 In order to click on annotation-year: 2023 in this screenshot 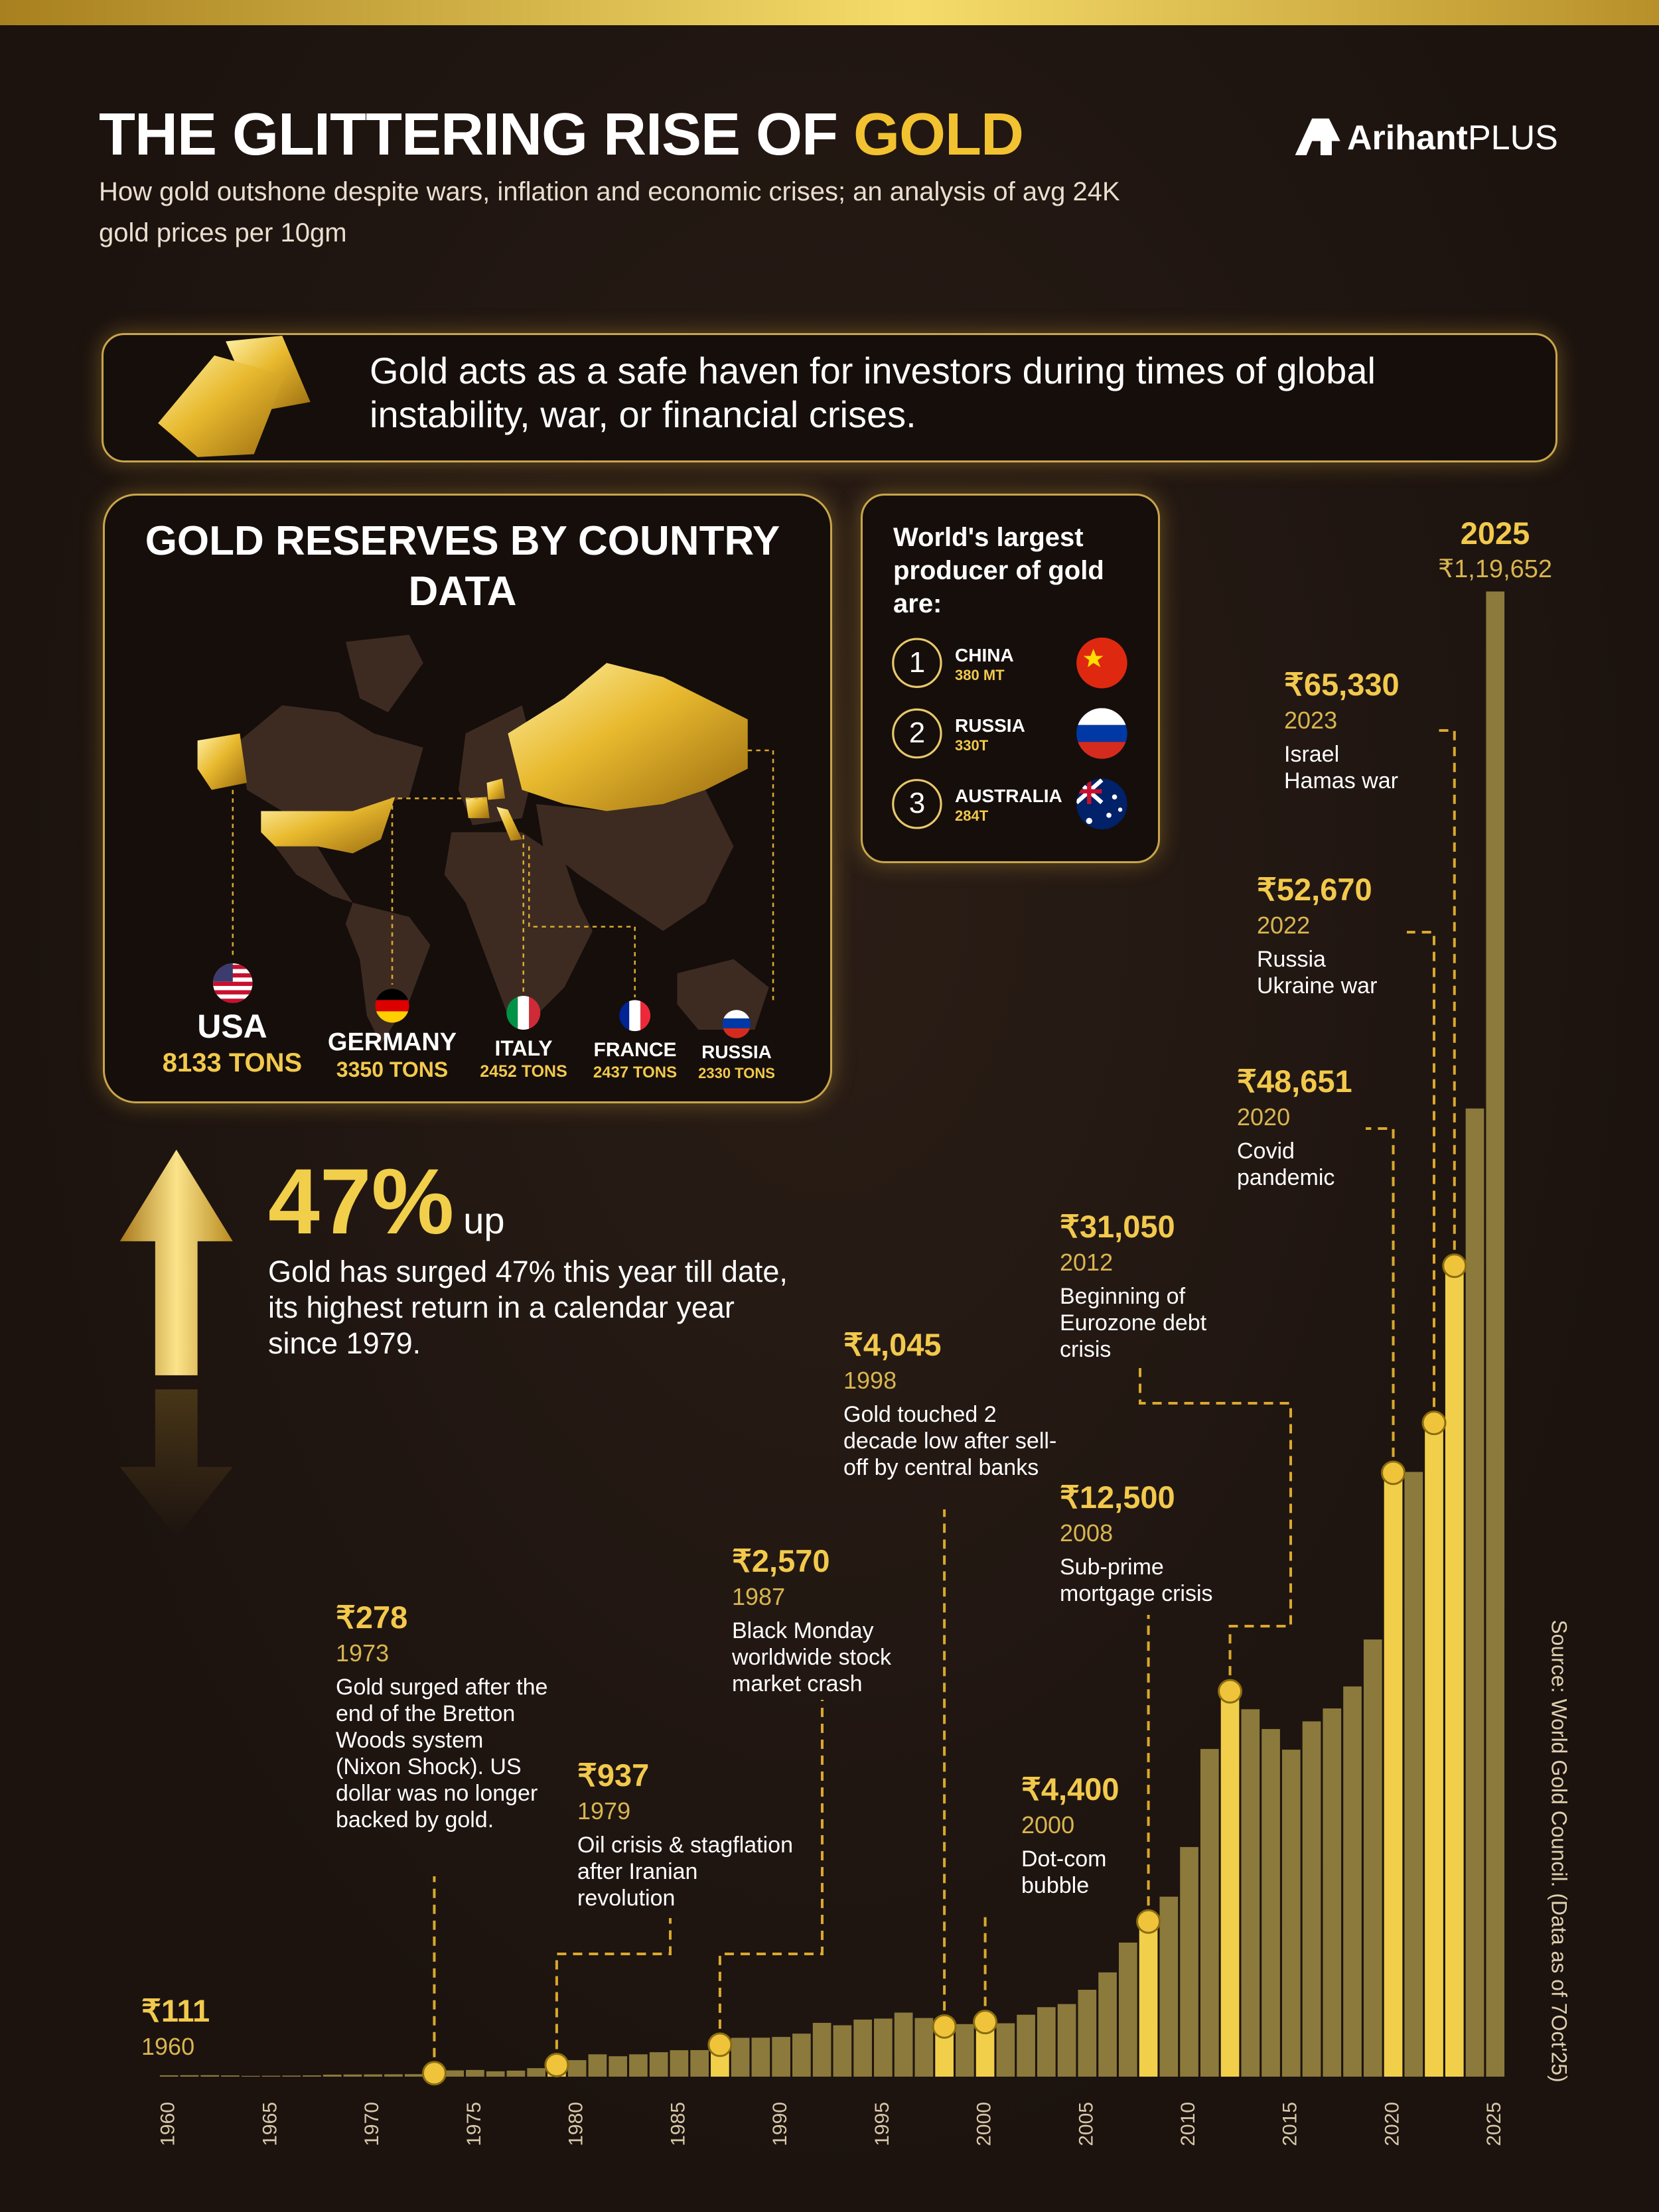, I will do `click(1311, 720)`.